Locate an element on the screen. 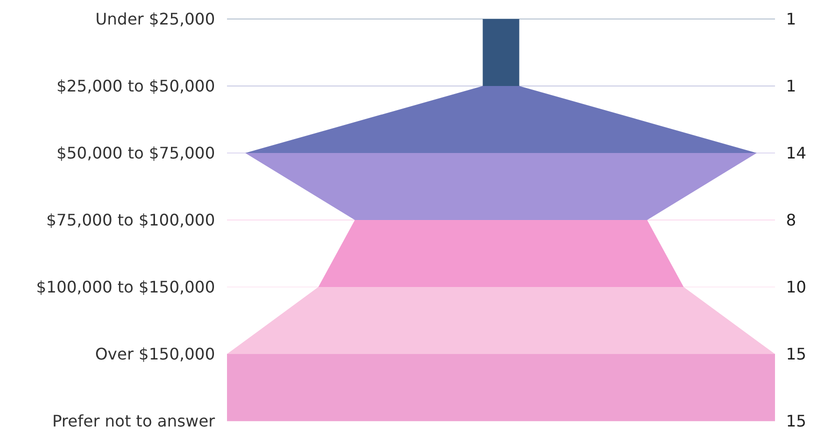  category-label: $25,000 to $50,000 is located at coordinates (135, 86).